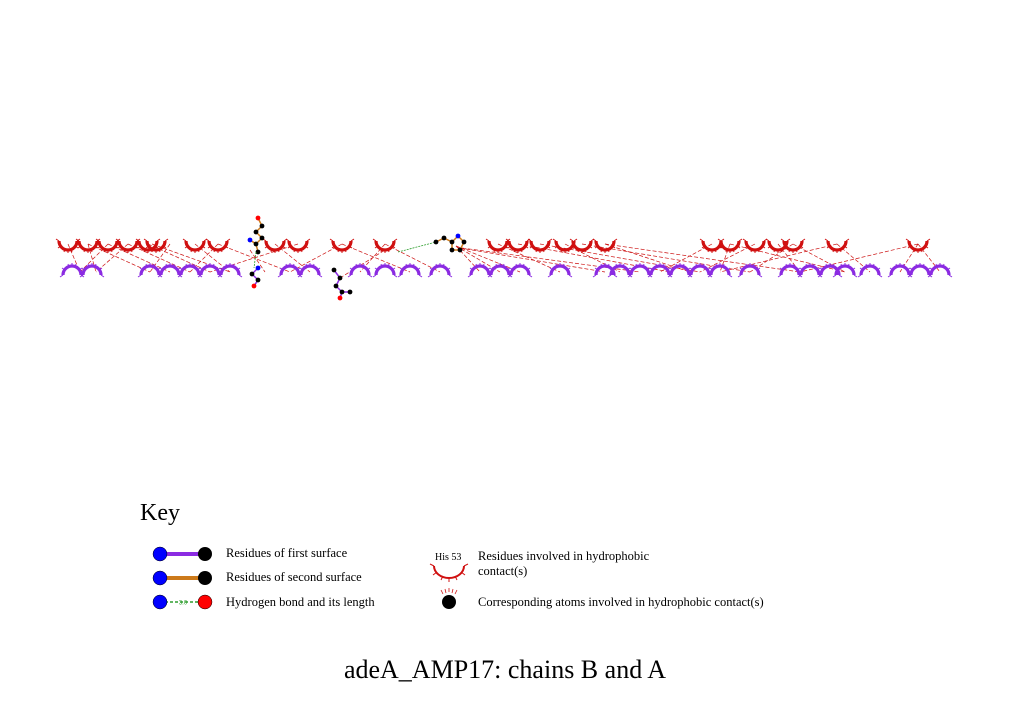  Describe the element at coordinates (505, 669) in the screenshot. I see `figure-title: adeA_AMP17: chains B and A` at that location.